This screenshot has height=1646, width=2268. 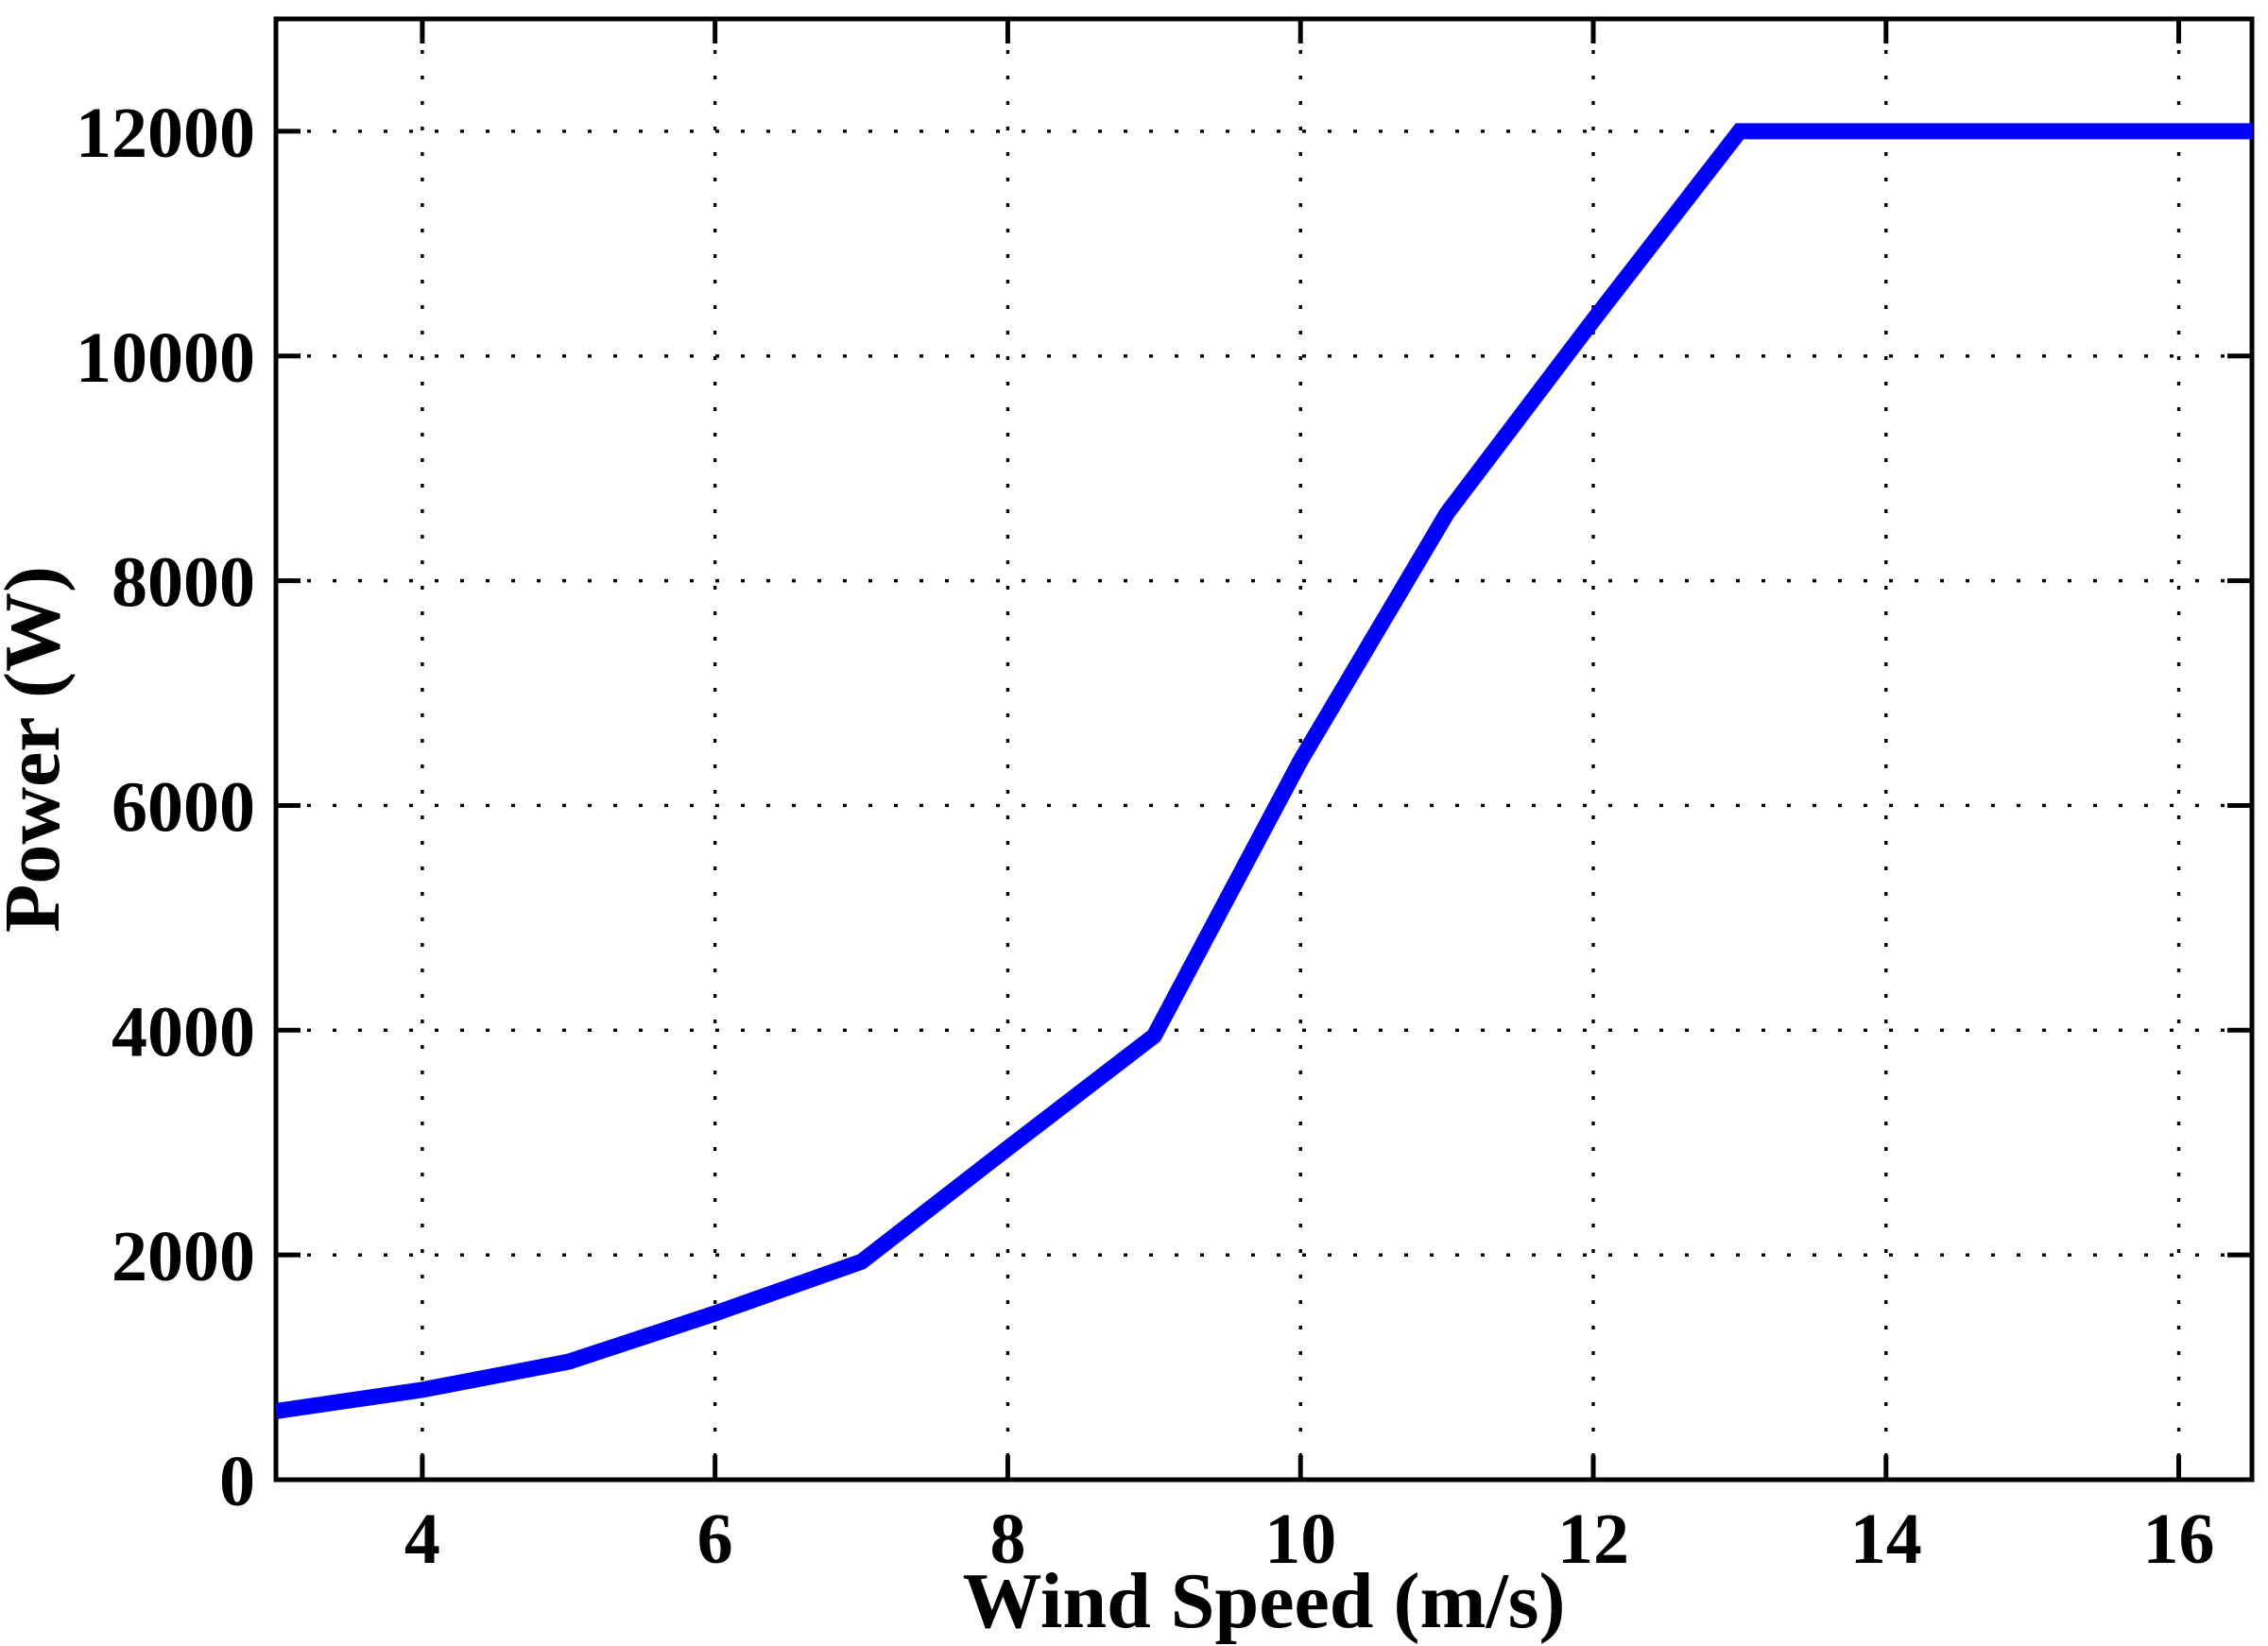 What do you see at coordinates (183, 1256) in the screenshot?
I see `y-tick-label: 2000` at bounding box center [183, 1256].